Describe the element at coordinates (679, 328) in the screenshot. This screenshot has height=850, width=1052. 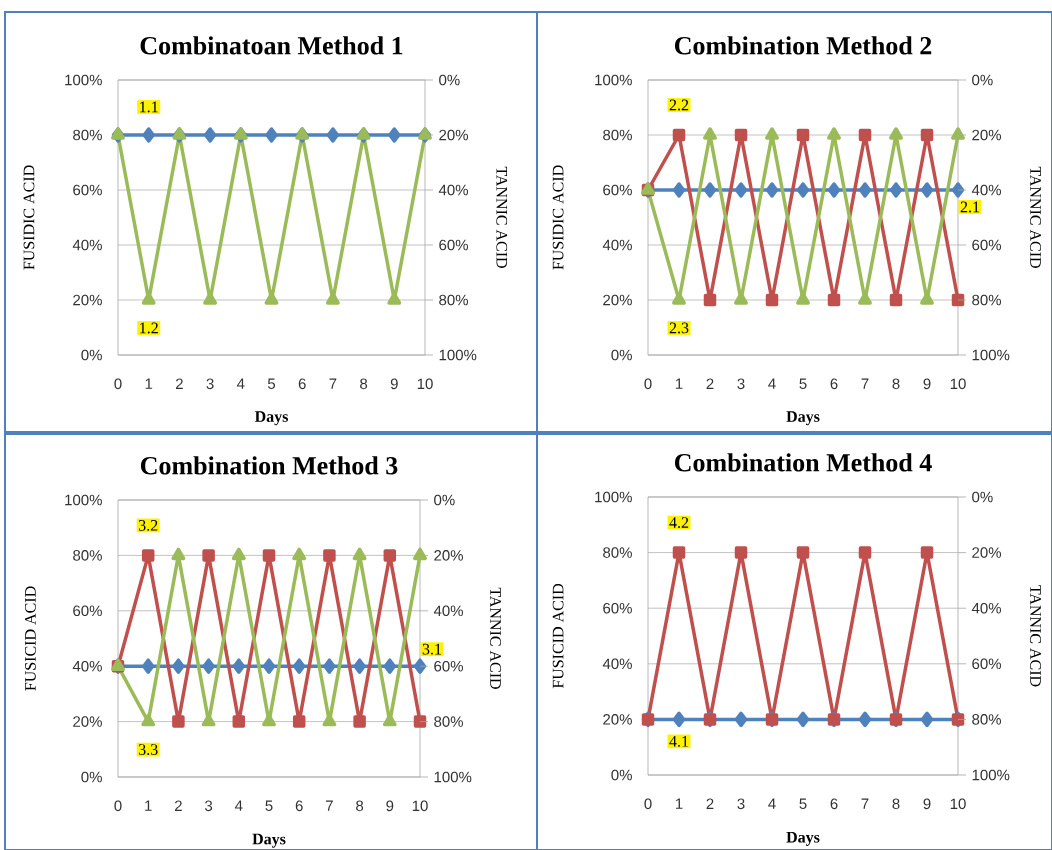
I see `series-label: 2.3` at that location.